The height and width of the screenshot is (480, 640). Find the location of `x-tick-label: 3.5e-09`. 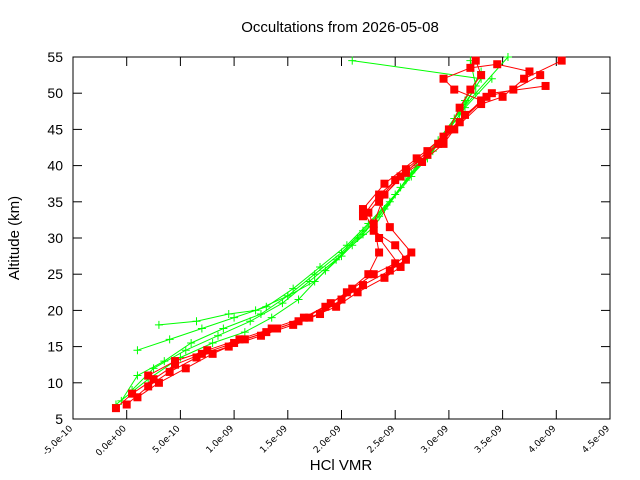

x-tick-label: 3.5e-09 is located at coordinates (489, 440).